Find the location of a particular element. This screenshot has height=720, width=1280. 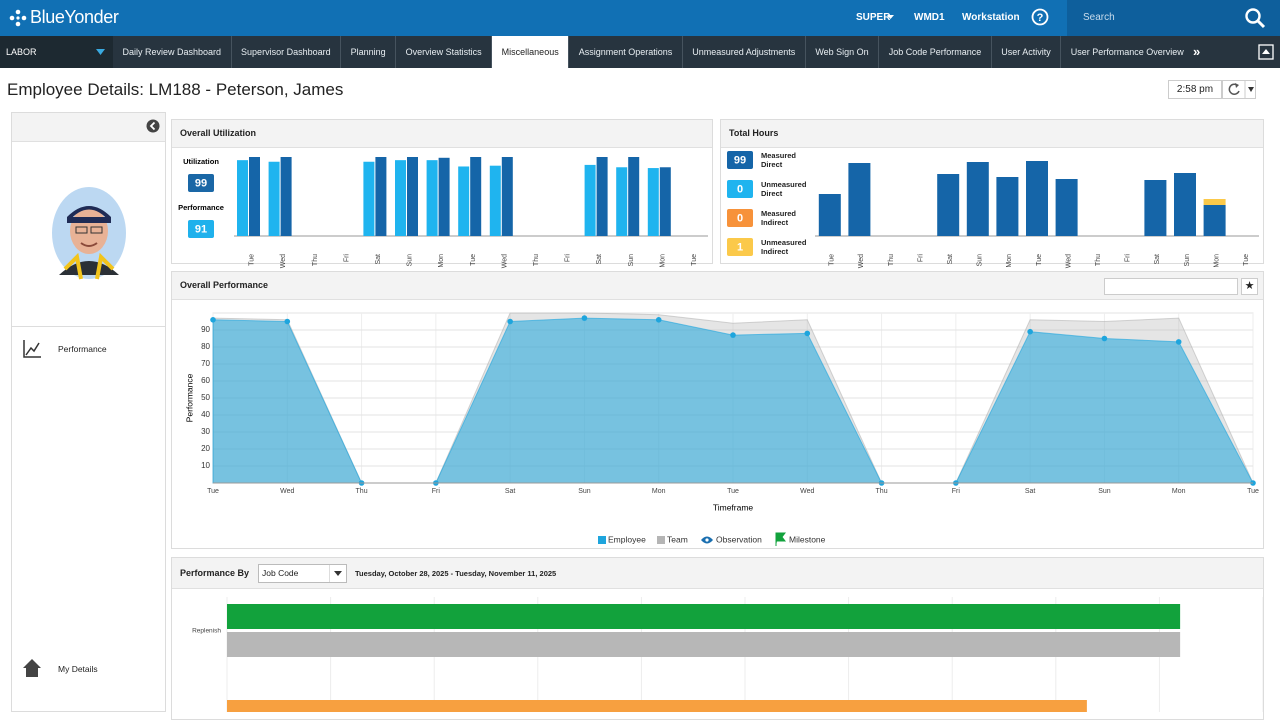

brand: BlueYonder is located at coordinates (74, 17).